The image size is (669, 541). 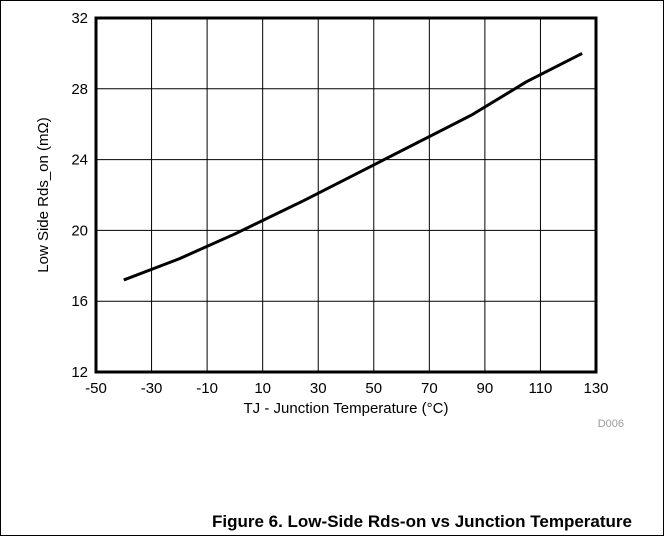 What do you see at coordinates (346, 408) in the screenshot?
I see `x-axis-title: TJ - Junction Temperature (°C)` at bounding box center [346, 408].